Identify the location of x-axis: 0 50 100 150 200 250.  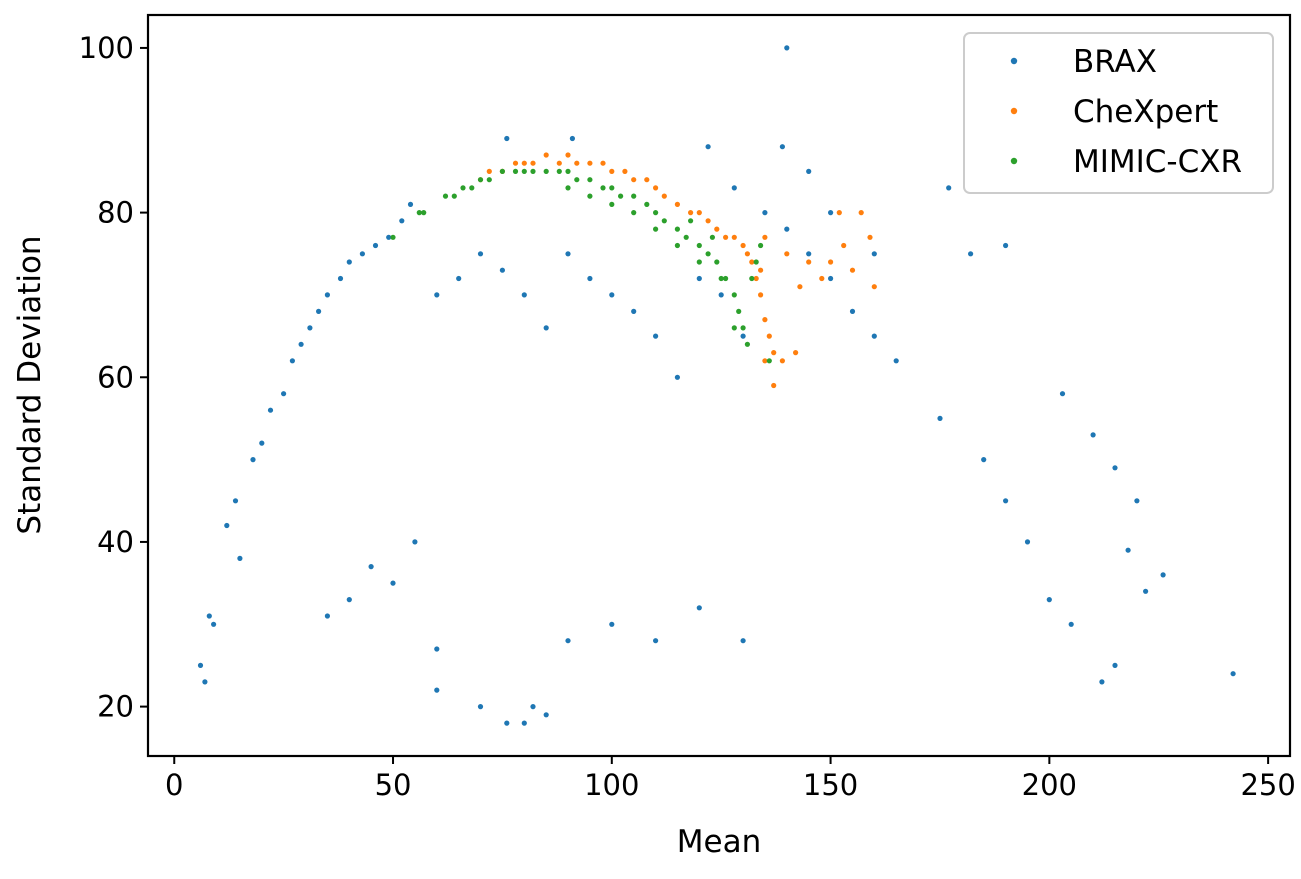
(730, 779).